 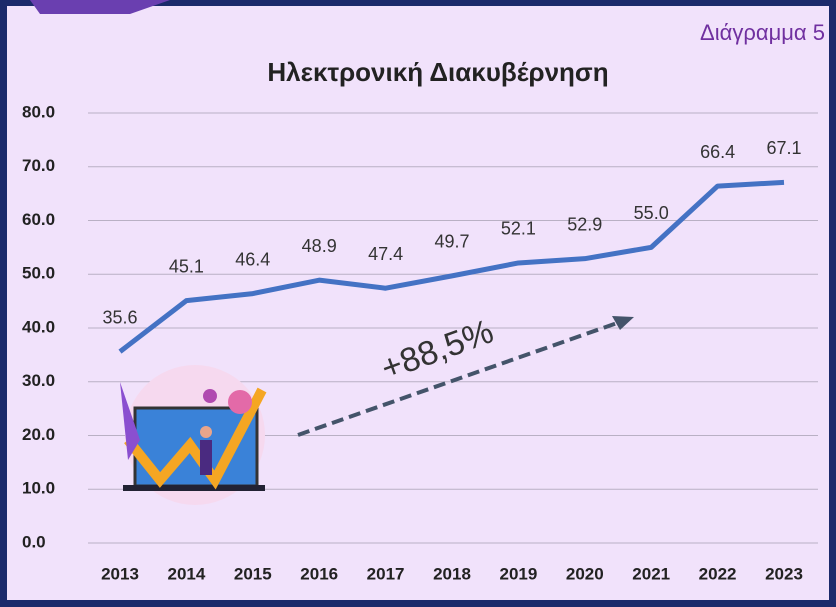 What do you see at coordinates (518, 573) in the screenshot?
I see `x-tick-label: 2019` at bounding box center [518, 573].